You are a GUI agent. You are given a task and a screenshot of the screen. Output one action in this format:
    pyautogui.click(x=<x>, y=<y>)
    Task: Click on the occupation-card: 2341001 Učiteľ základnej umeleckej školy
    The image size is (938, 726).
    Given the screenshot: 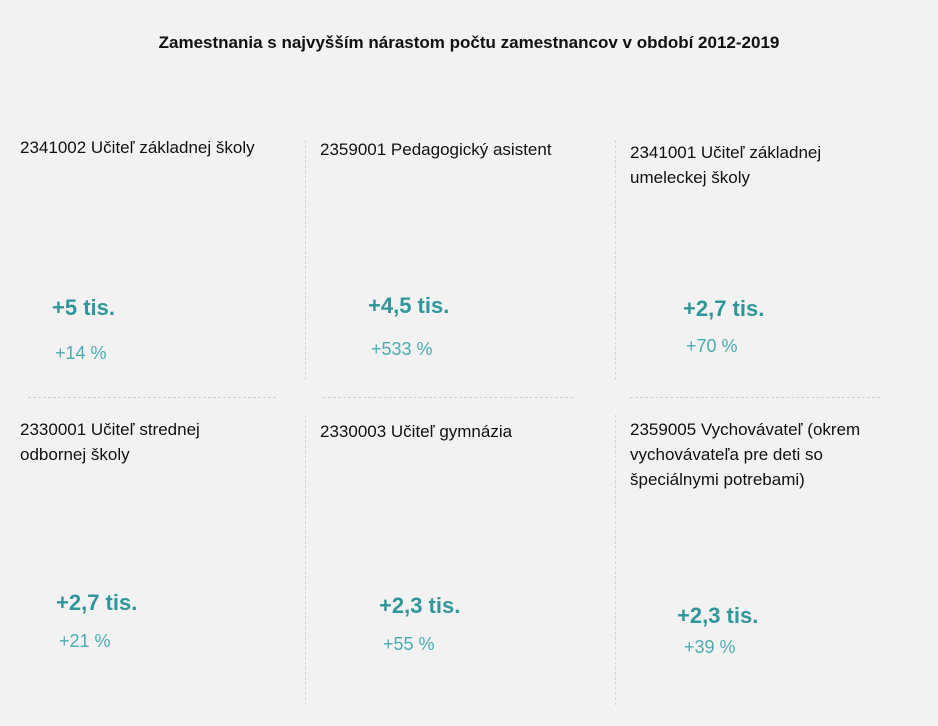 What is the action you would take?
    pyautogui.click(x=760, y=165)
    